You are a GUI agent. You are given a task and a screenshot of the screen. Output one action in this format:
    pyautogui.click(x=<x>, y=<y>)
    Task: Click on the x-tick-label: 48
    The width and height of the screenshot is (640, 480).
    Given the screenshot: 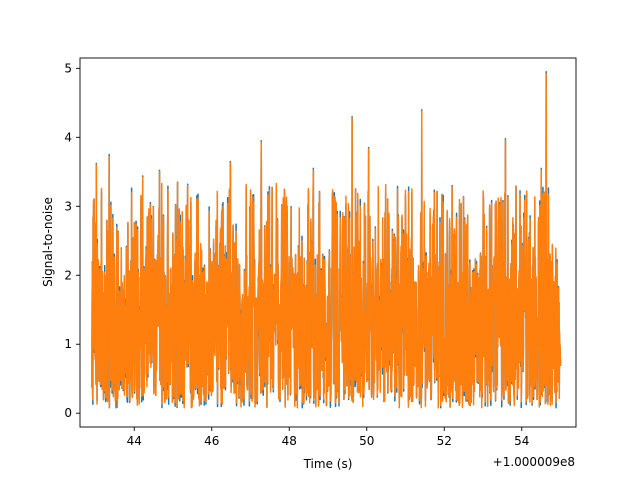 What is the action you would take?
    pyautogui.click(x=289, y=441)
    